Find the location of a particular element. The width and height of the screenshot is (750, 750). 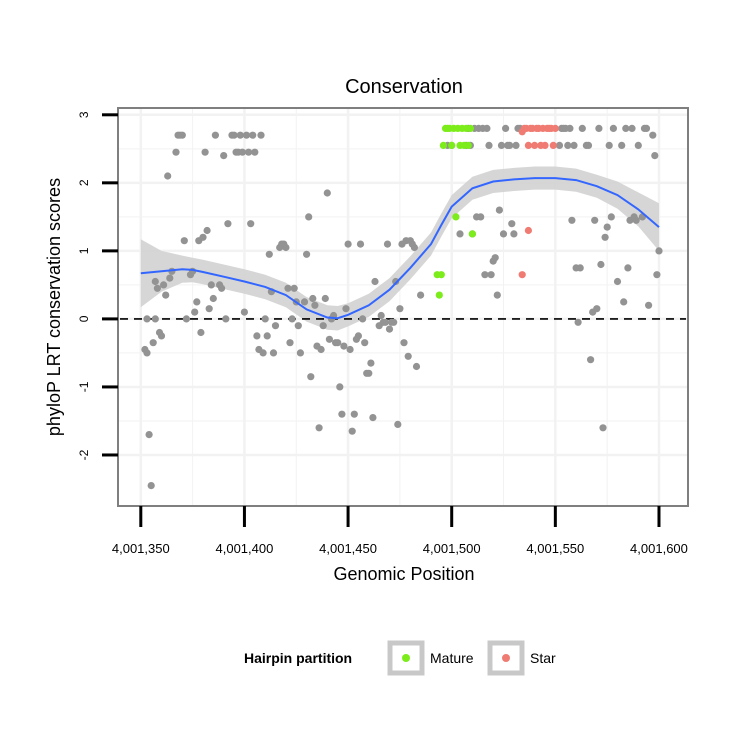

x-axis-label: Genomic Position is located at coordinates (403, 574).